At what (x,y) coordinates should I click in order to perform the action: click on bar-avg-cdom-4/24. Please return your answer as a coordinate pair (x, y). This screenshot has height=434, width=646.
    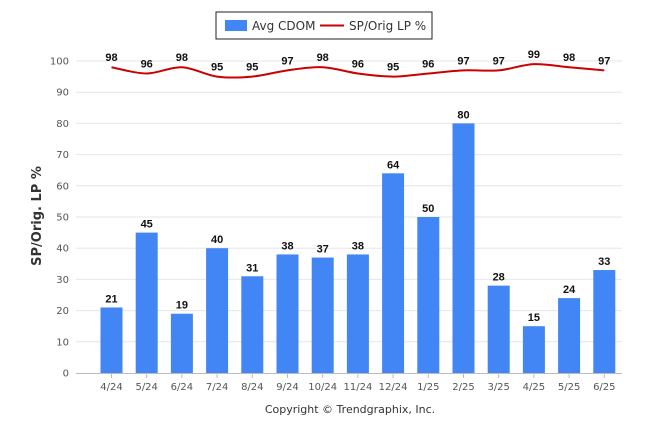
    Looking at the image, I should click on (111, 340).